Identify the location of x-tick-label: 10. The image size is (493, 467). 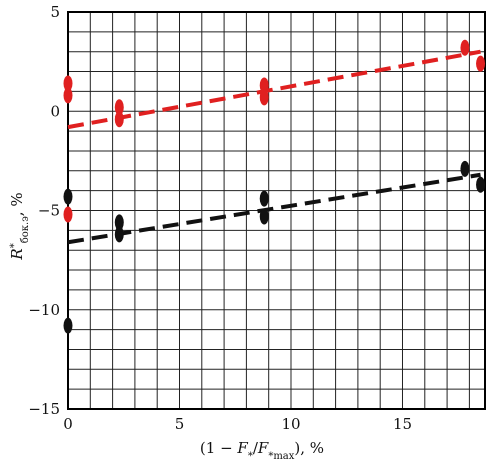
(290, 424).